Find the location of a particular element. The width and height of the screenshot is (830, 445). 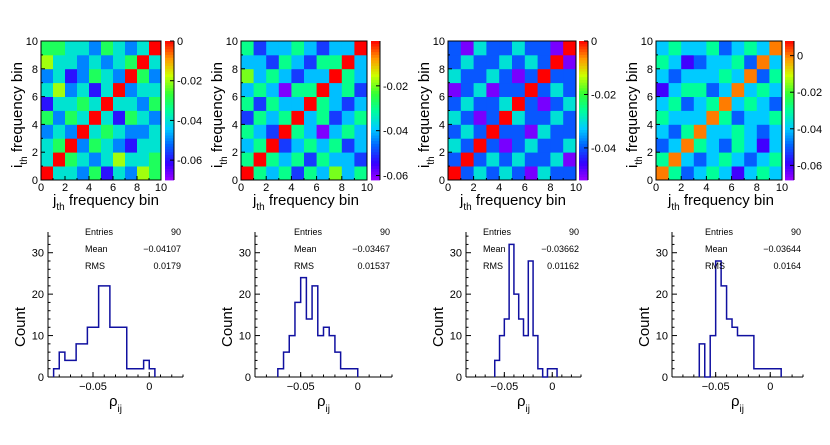

colorbar-label: -0.02 is located at coordinates (809, 93).